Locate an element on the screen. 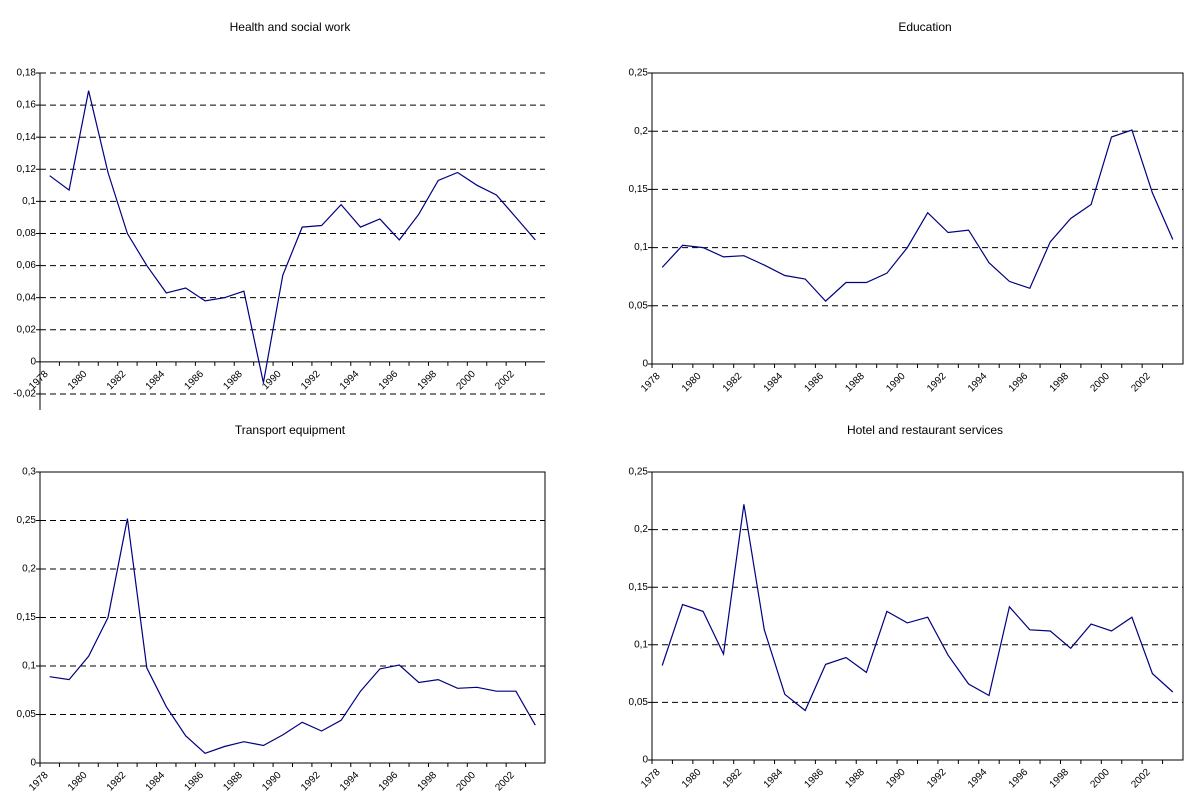 This screenshot has height=791, width=1194. chart-title: Transport equipment is located at coordinates (290, 430).